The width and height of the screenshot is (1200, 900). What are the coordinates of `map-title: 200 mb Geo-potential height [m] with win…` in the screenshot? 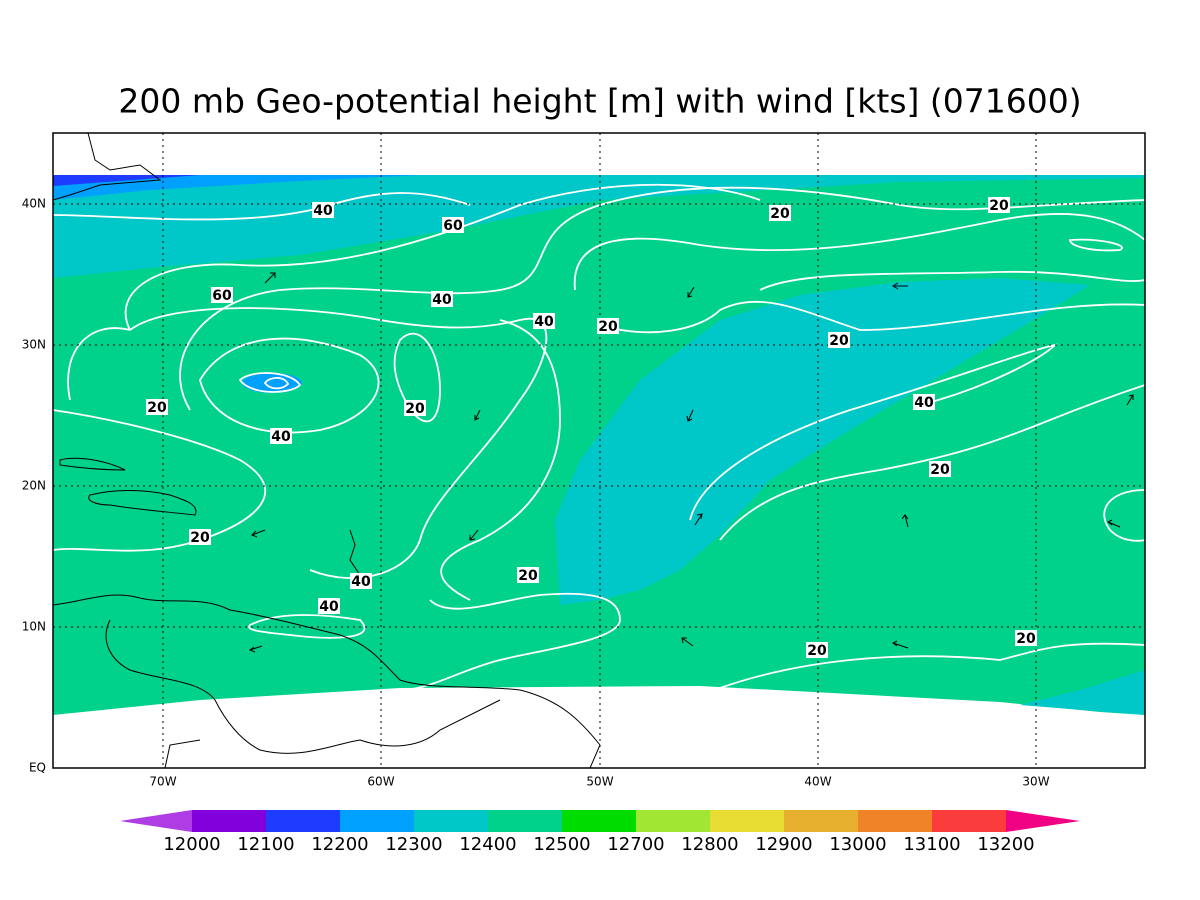 It's located at (599, 101).